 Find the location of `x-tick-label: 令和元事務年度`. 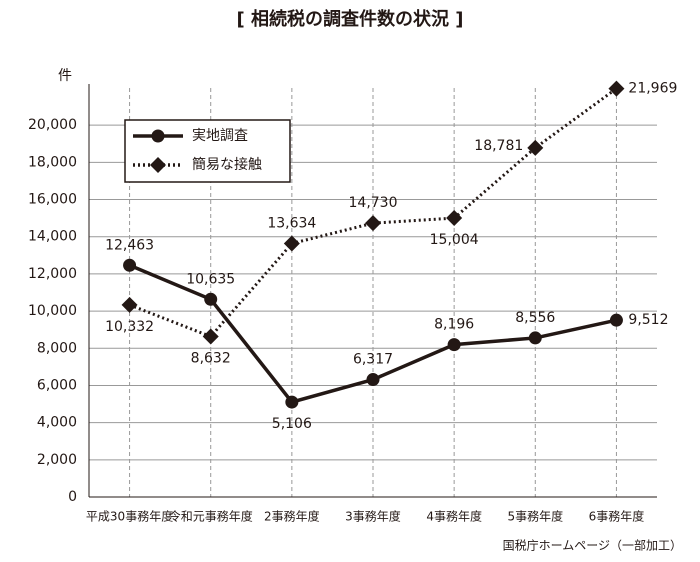

x-tick-label: 令和元事務年度 is located at coordinates (211, 516).